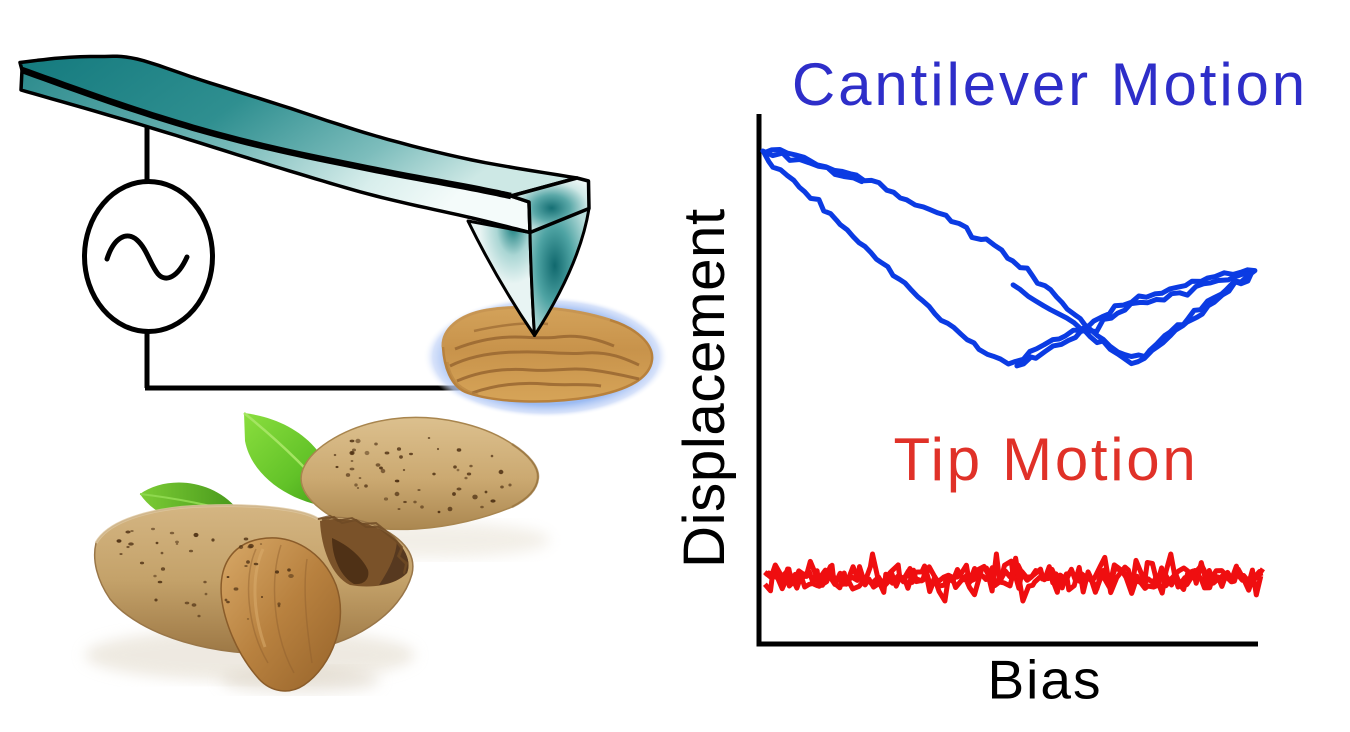 The image size is (1350, 732). I want to click on svg-text: Tip Motion, so click(1046, 459).